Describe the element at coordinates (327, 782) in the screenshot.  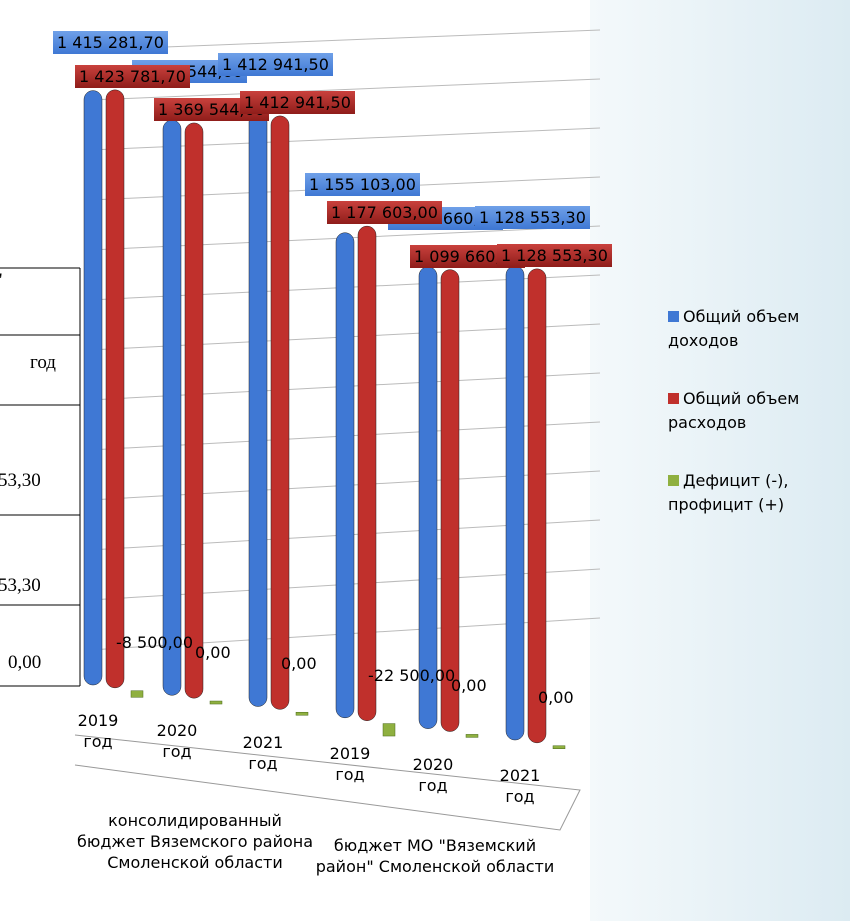
I see `axis-box` at that location.